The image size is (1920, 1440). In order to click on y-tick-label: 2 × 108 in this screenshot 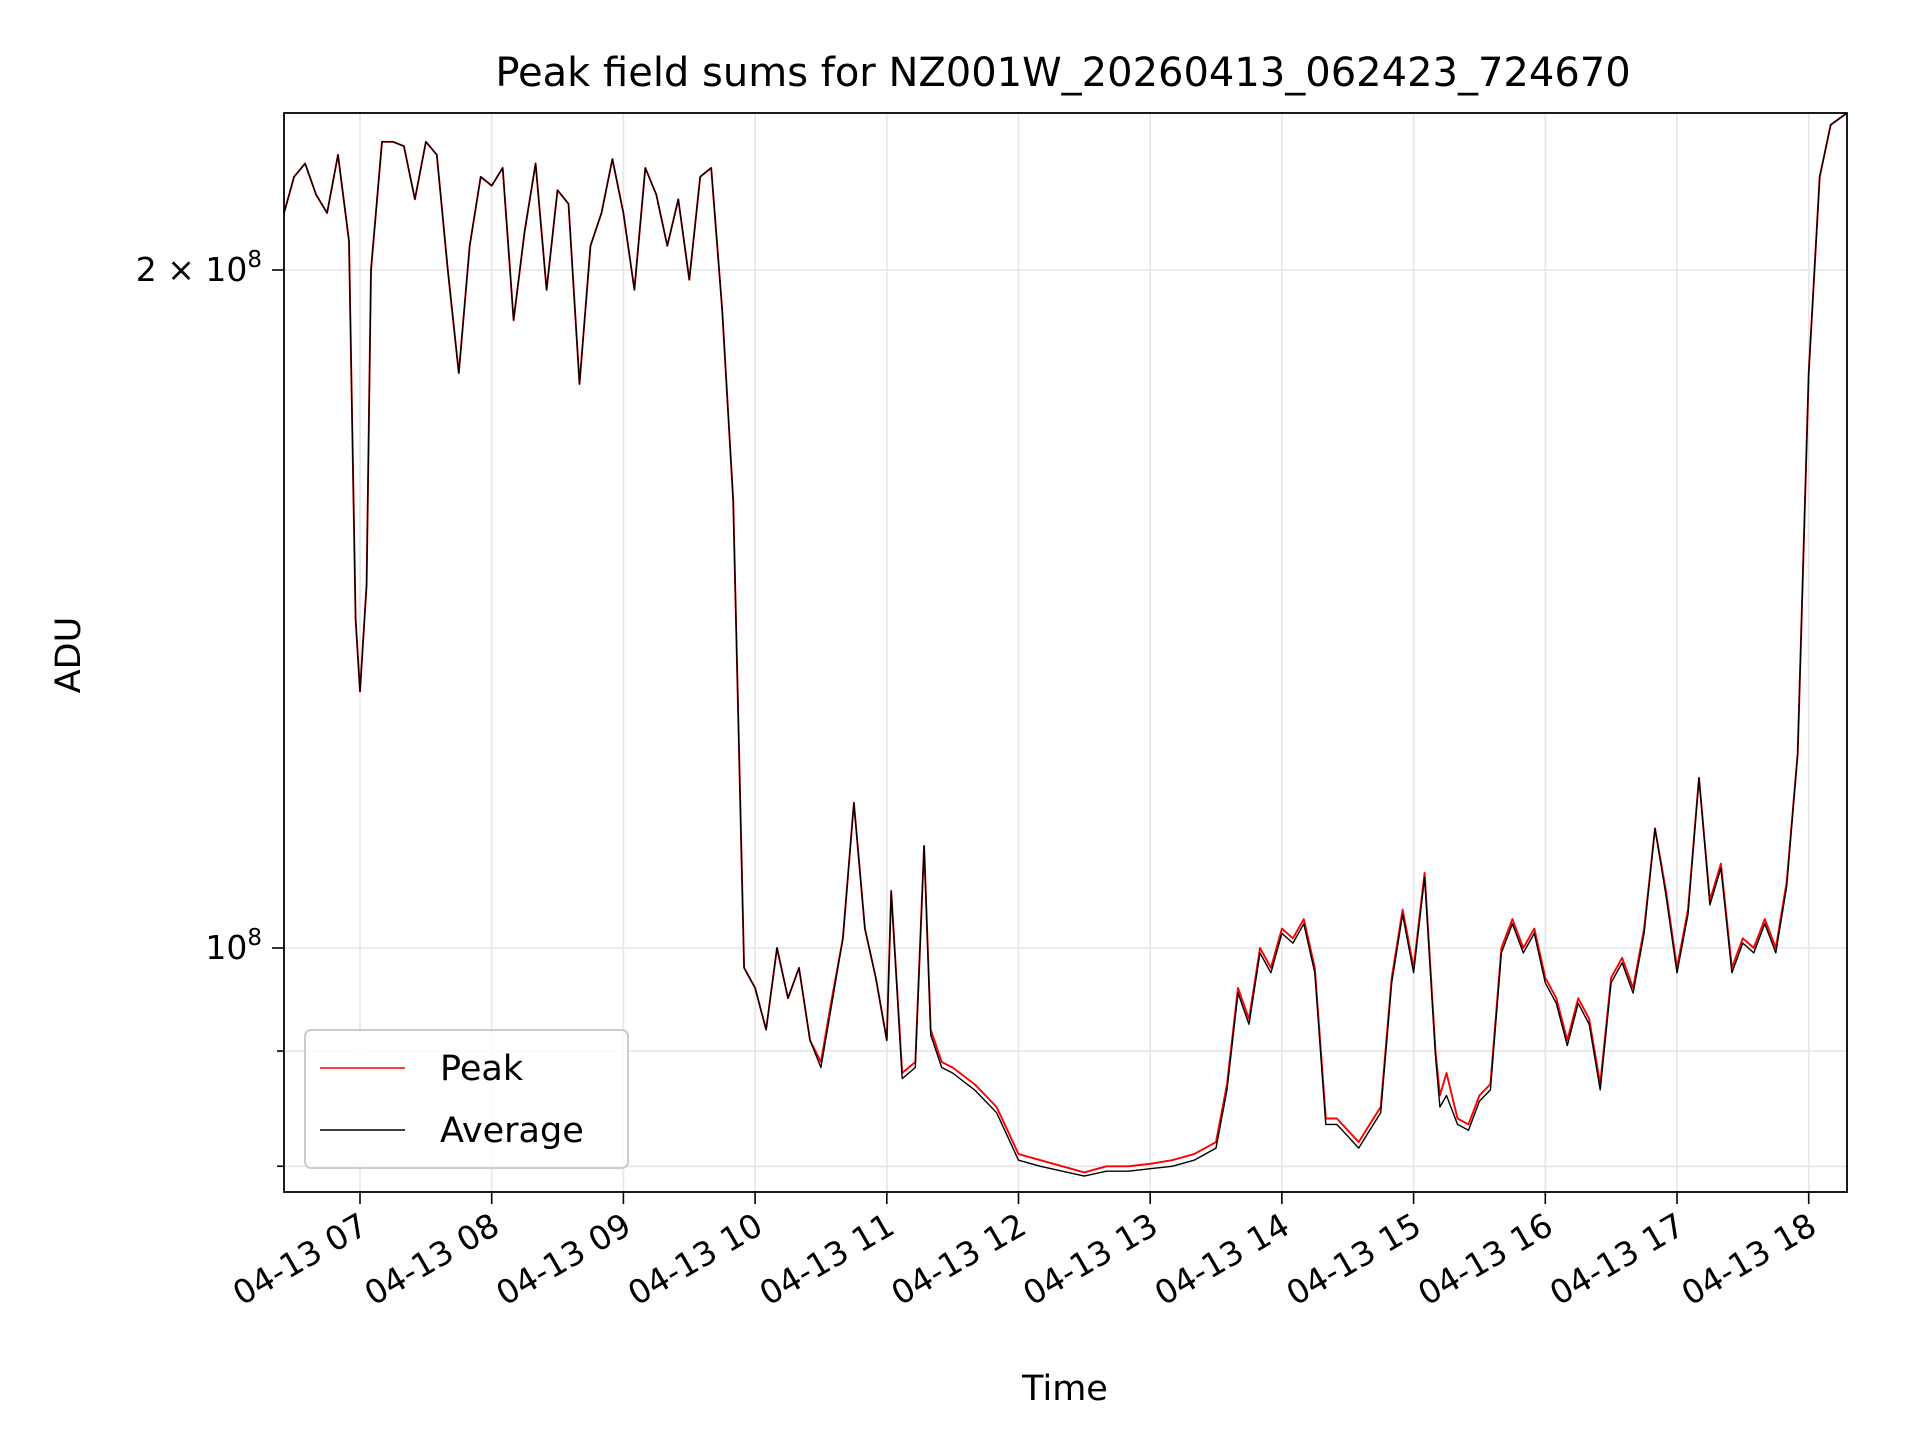, I will do `click(199, 268)`.